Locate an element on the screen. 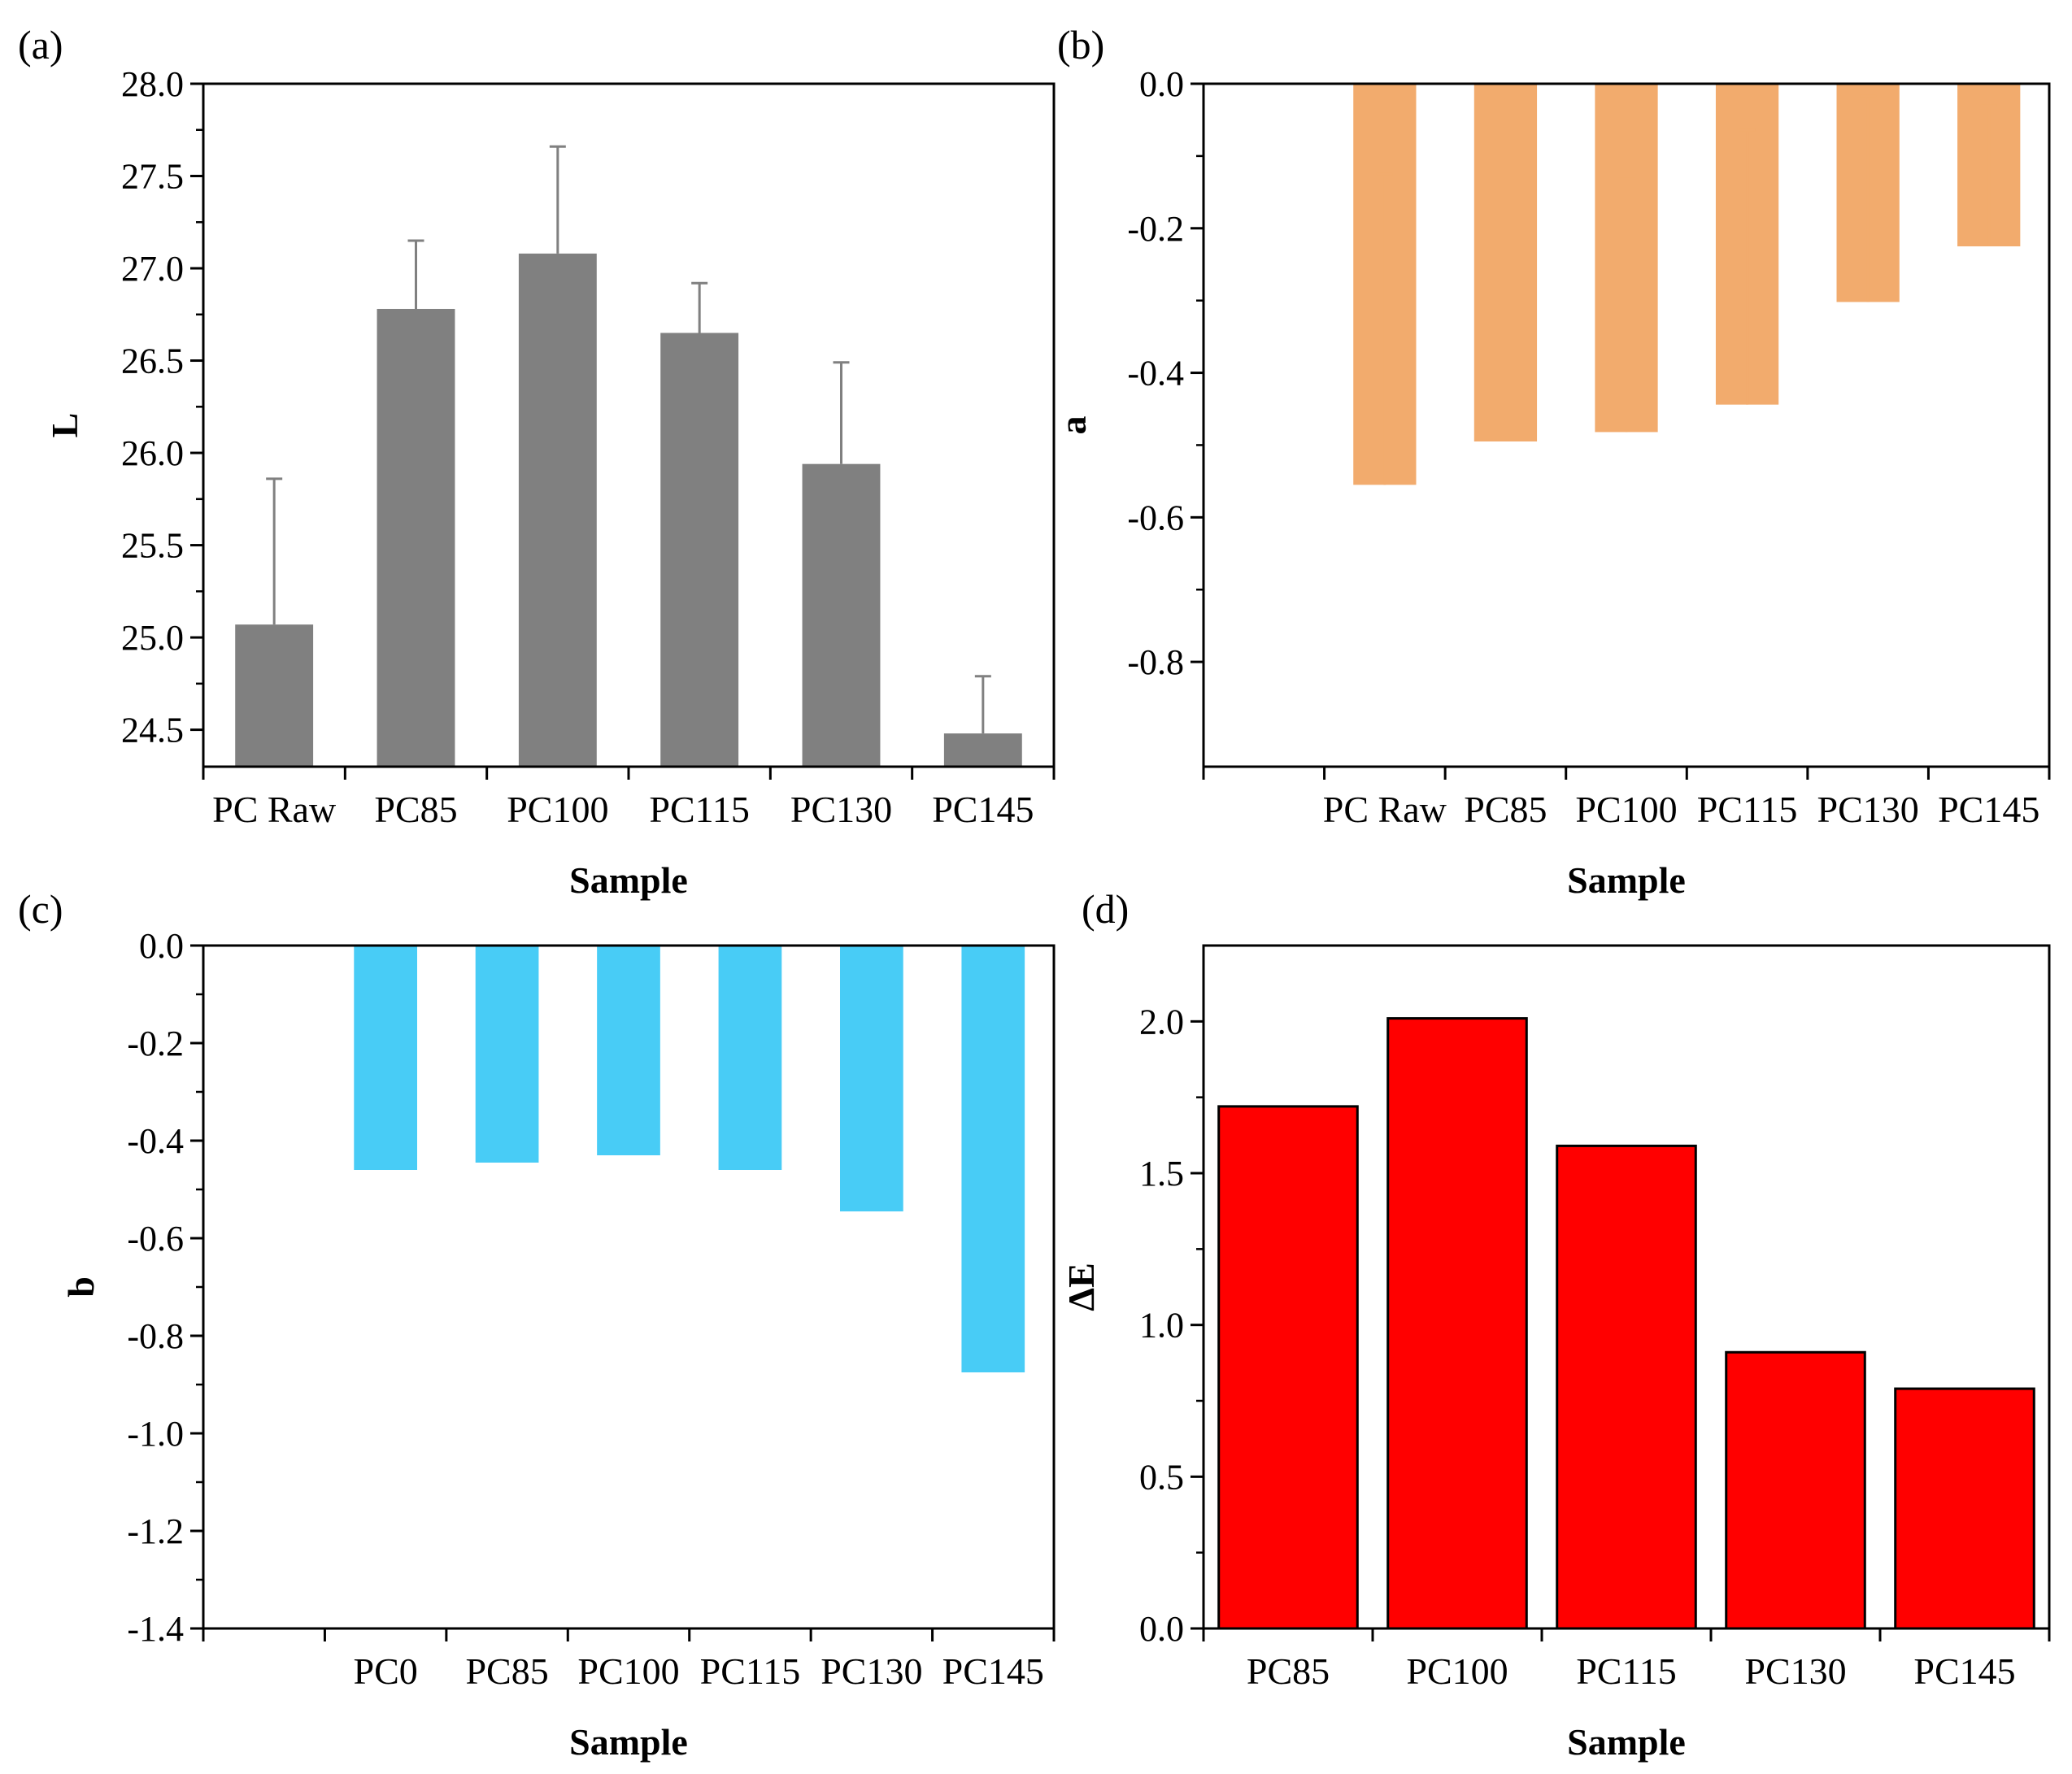 The image size is (2072, 1774). y-tick-label-a-6: 27.5 is located at coordinates (153, 177).